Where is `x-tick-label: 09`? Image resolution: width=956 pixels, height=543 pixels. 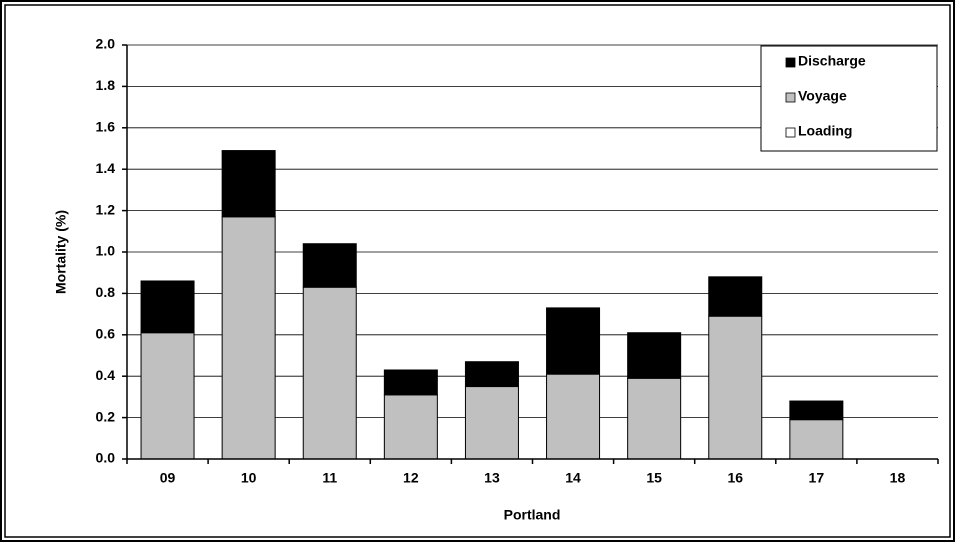
x-tick-label: 09 is located at coordinates (168, 478).